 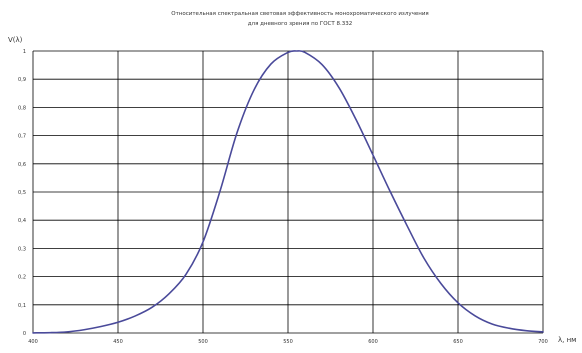 I want to click on y-tick-label: 0, so click(x=24, y=334).